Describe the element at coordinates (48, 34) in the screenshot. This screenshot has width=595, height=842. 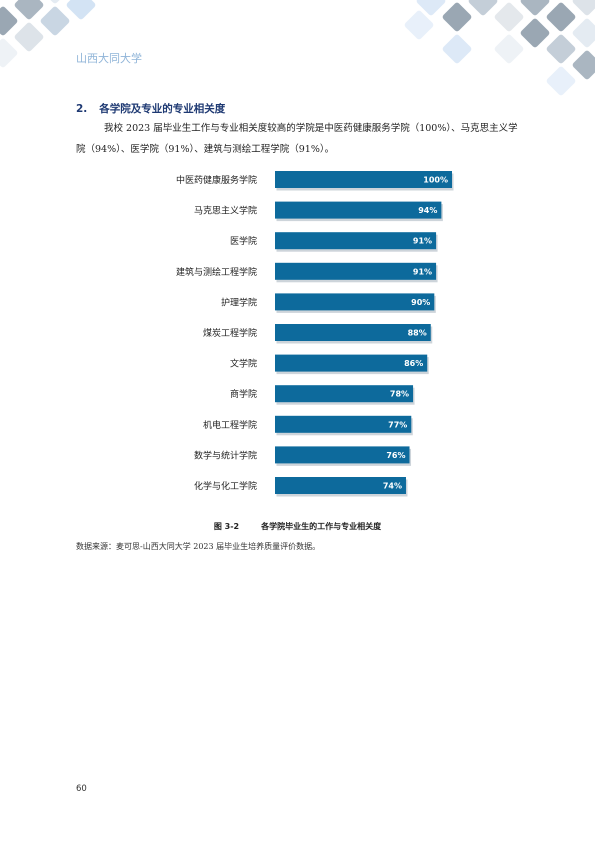
I see `left-tile-pattern` at that location.